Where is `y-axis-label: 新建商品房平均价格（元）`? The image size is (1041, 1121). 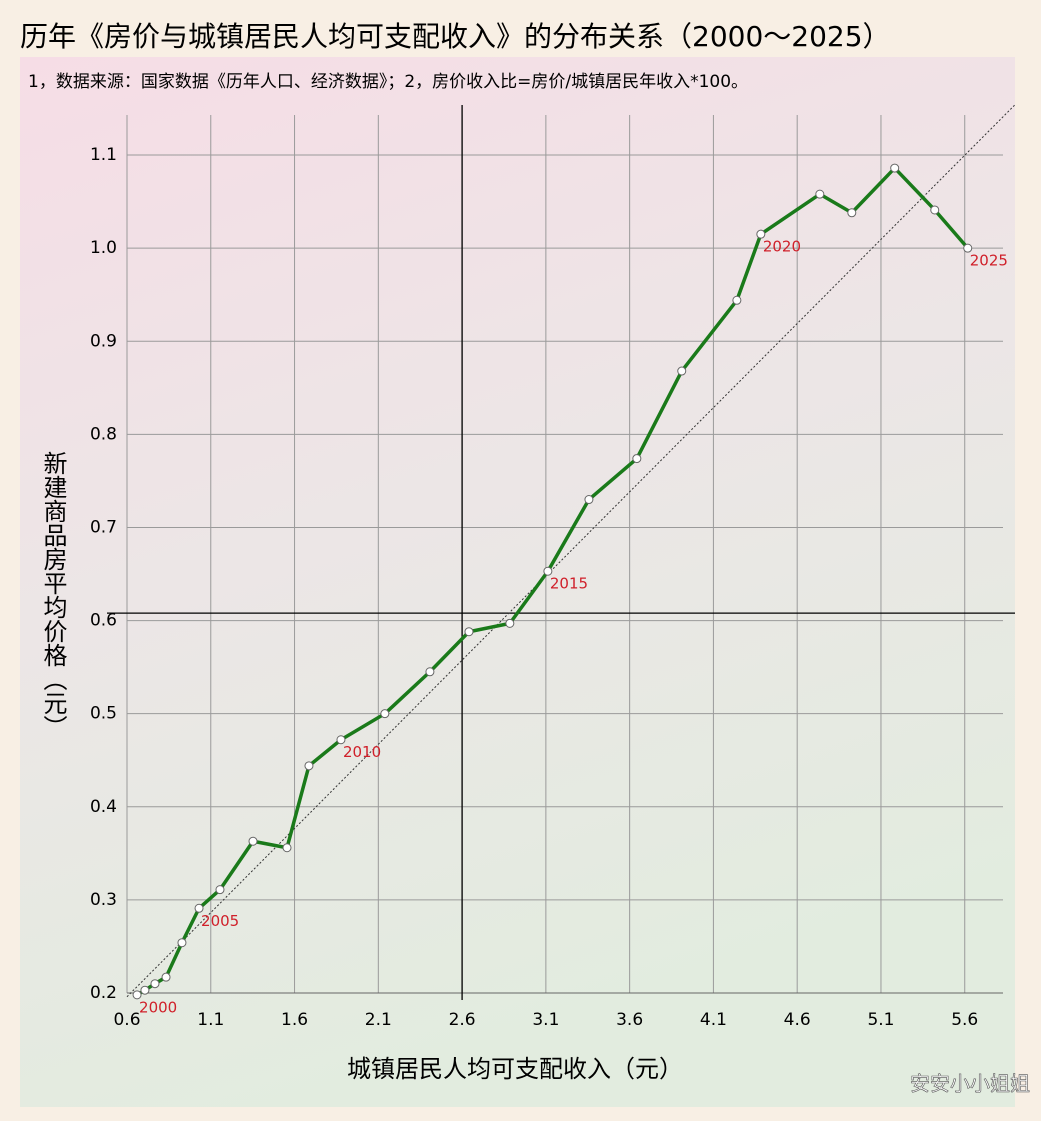
y-axis-label: 新建商品房平均价格（元） is located at coordinates (53, 595).